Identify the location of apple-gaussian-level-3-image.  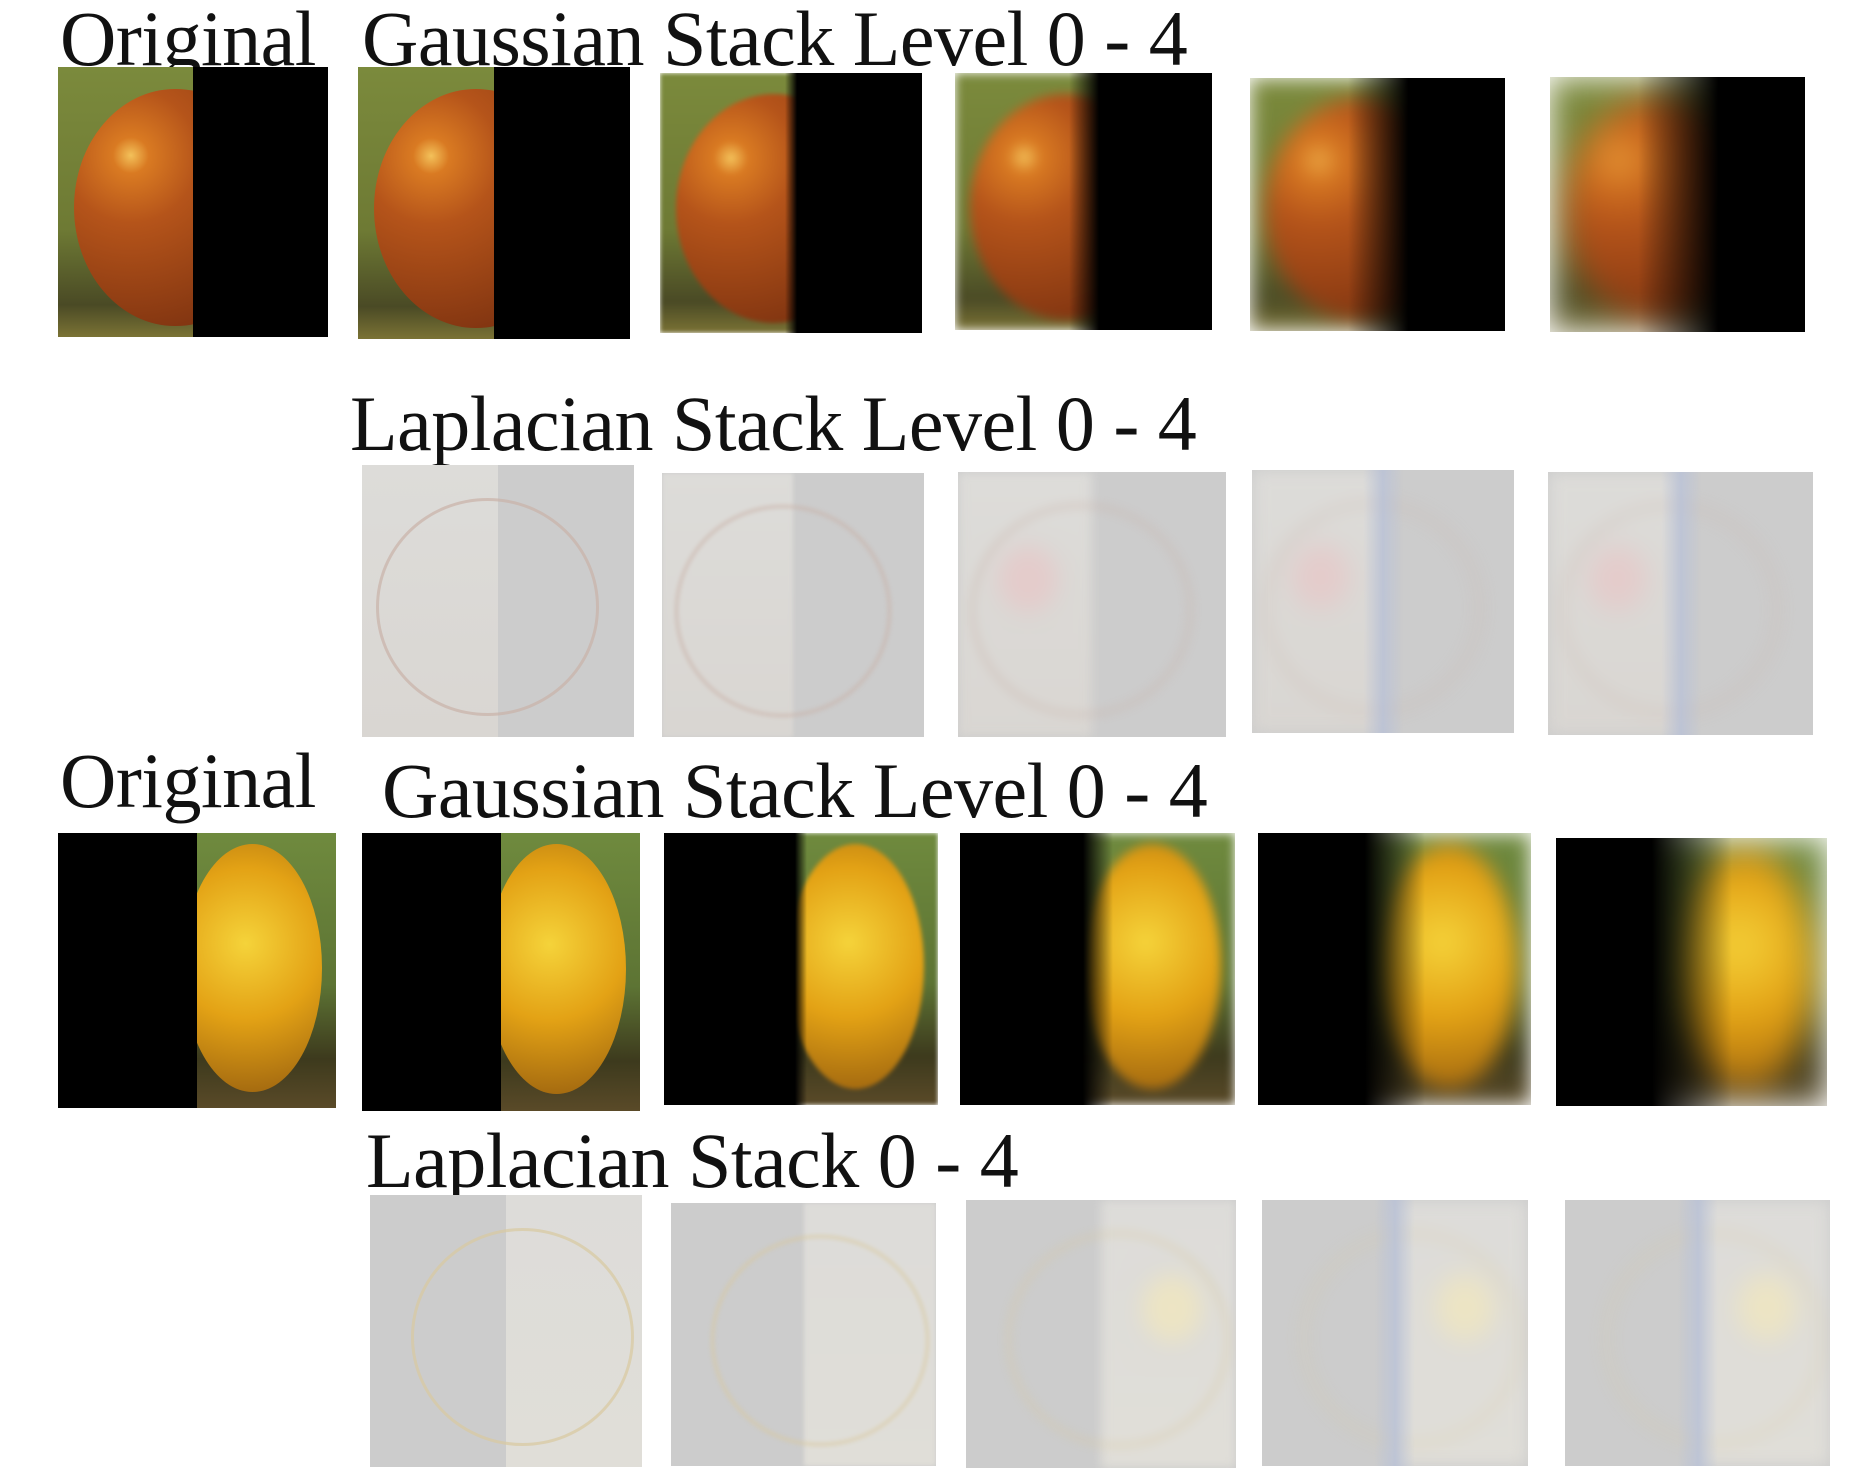
(1377, 204).